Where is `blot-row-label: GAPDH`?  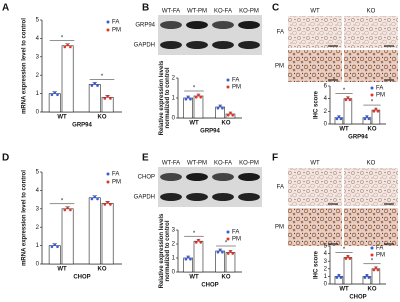 blot-row-label: GAPDH is located at coordinates (144, 46).